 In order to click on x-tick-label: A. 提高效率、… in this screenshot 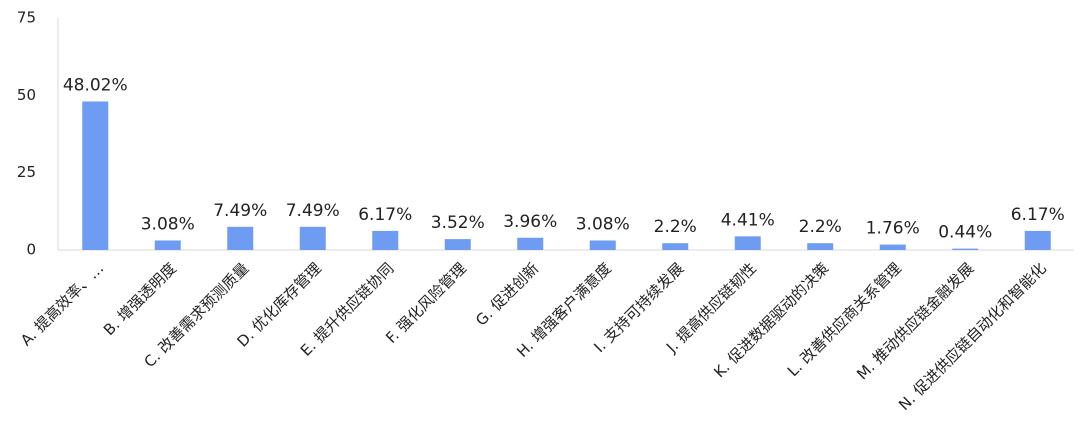, I will do `click(62, 304)`.